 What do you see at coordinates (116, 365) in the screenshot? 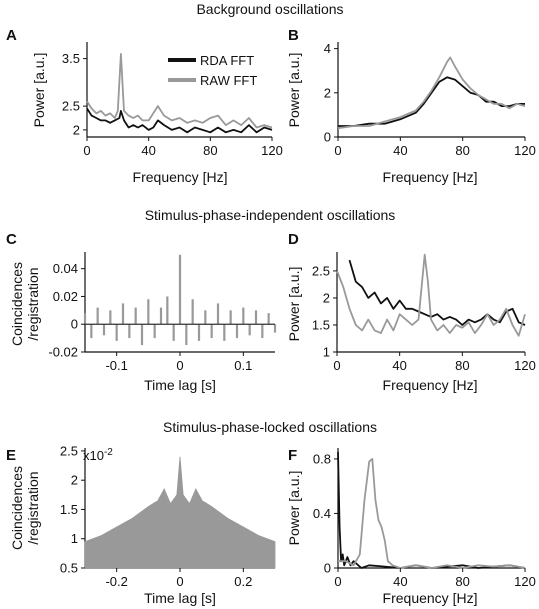
I see `x-tick-label: -0.1` at bounding box center [116, 365].